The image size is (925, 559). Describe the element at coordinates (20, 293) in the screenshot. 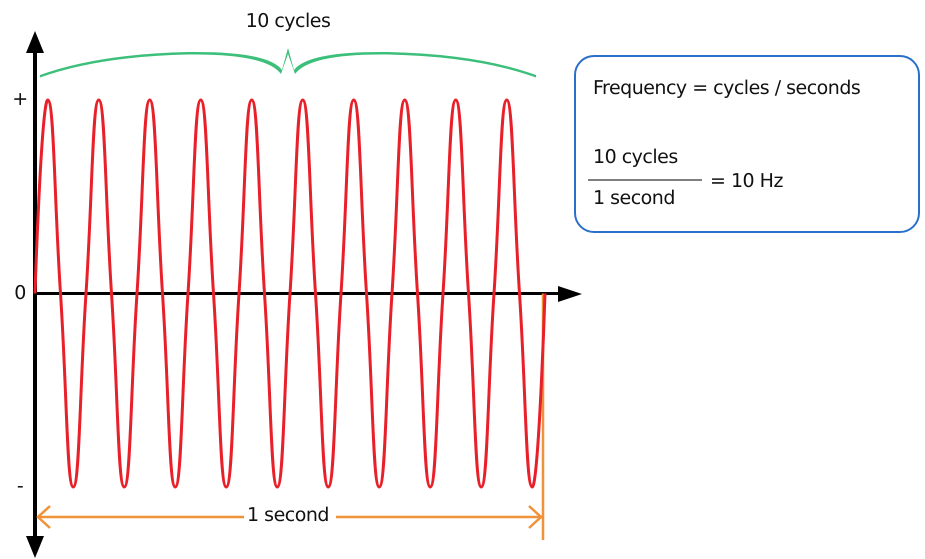

I see `text: 0` at that location.